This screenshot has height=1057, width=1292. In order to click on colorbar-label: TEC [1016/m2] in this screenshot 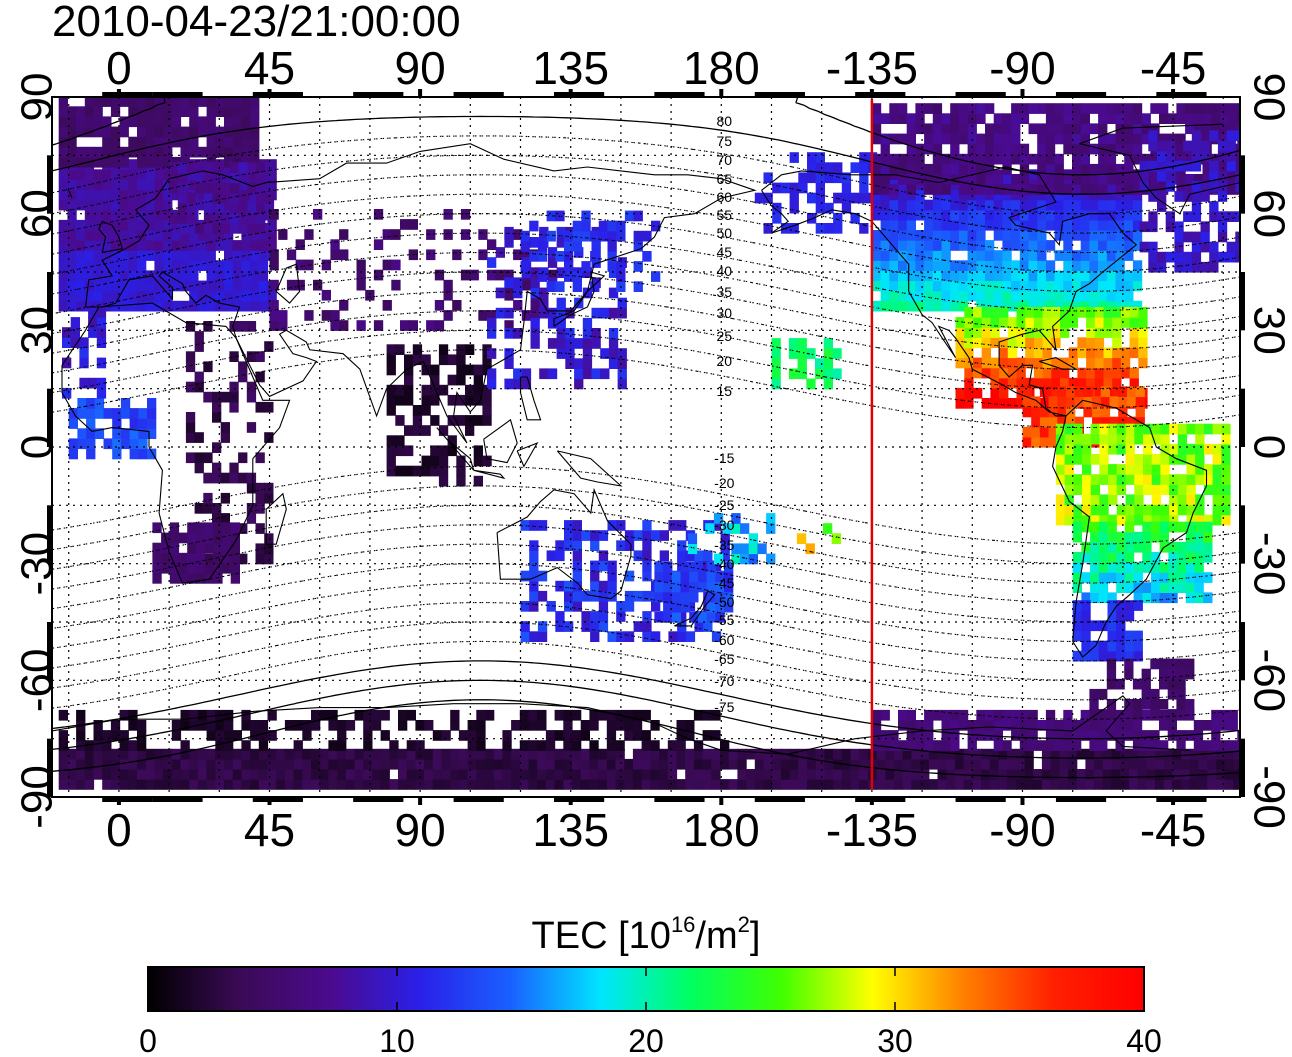, I will do `click(646, 934)`.